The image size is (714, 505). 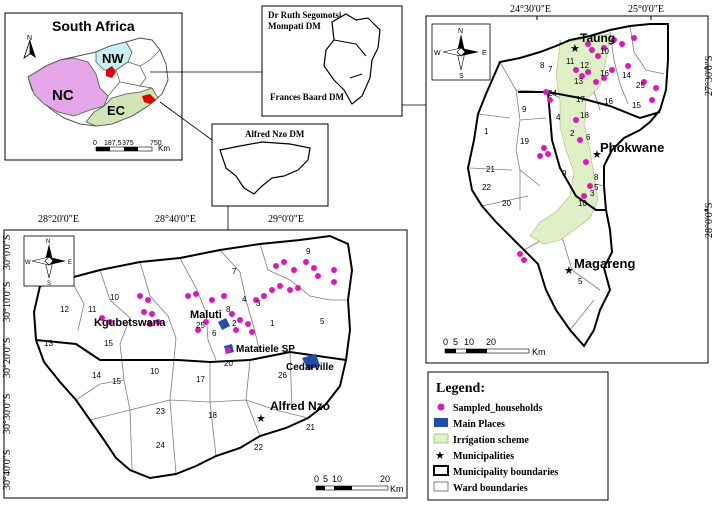 What do you see at coordinates (49, 284) in the screenshot?
I see `compass-label: S` at bounding box center [49, 284].